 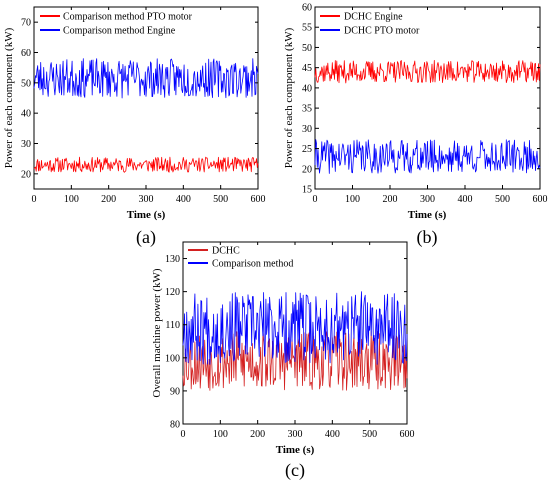 I want to click on legend-label: DCHC Engine, so click(x=373, y=17).